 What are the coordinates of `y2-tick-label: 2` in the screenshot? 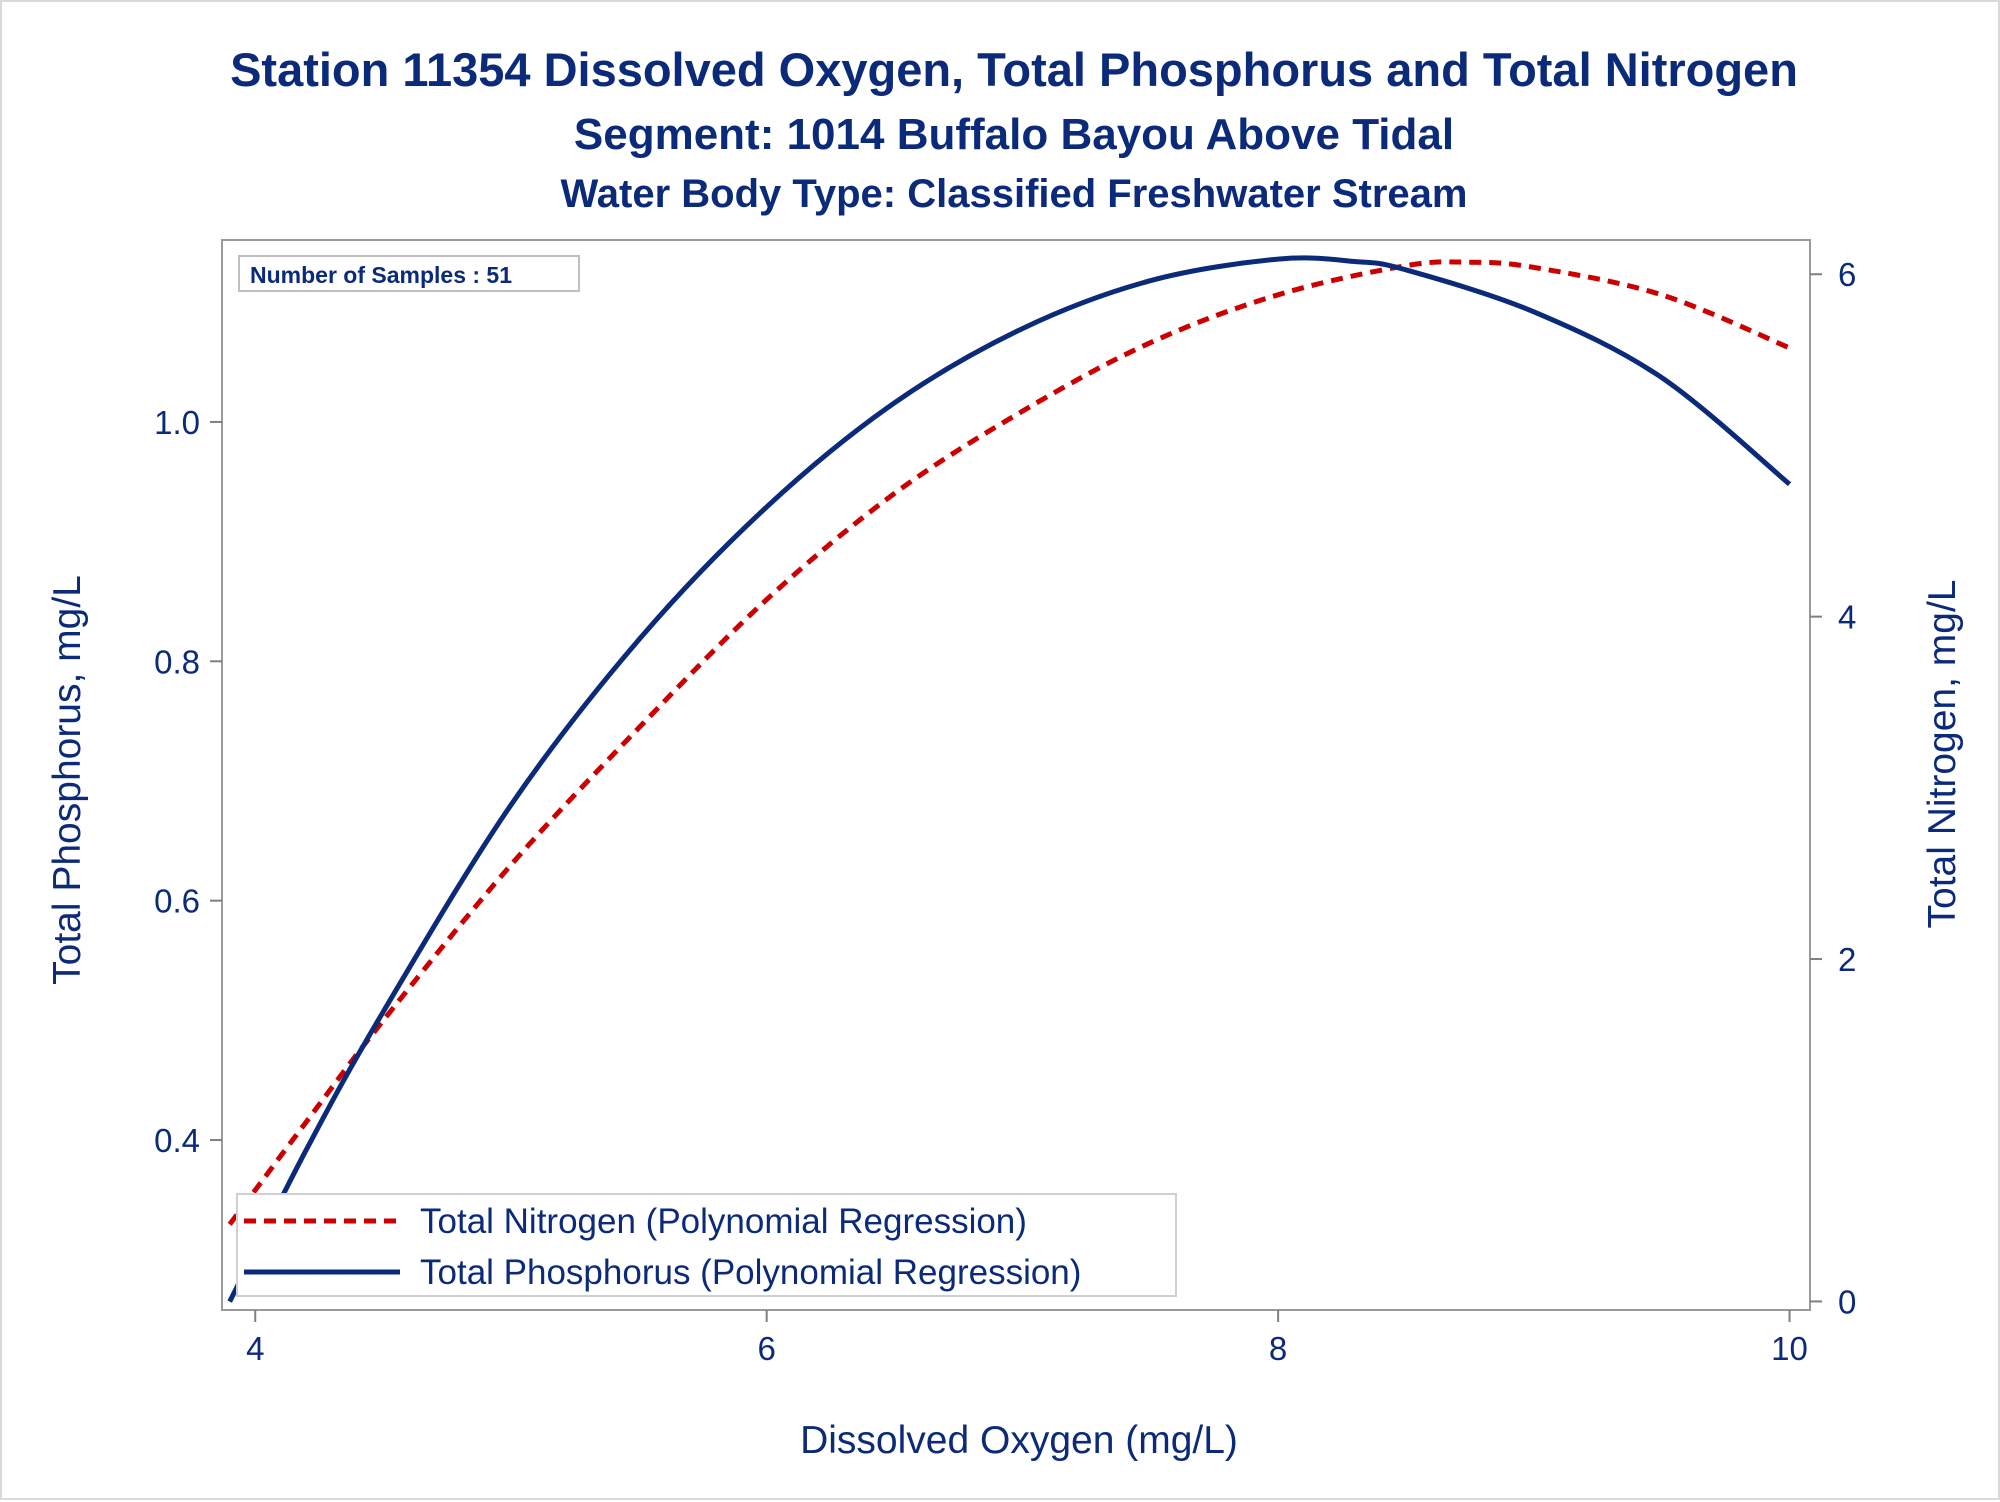 It's located at (1847, 959).